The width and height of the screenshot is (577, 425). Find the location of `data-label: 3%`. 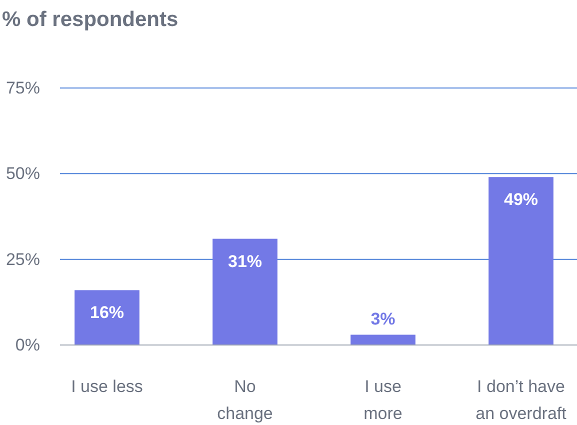

data-label: 3% is located at coordinates (383, 319).